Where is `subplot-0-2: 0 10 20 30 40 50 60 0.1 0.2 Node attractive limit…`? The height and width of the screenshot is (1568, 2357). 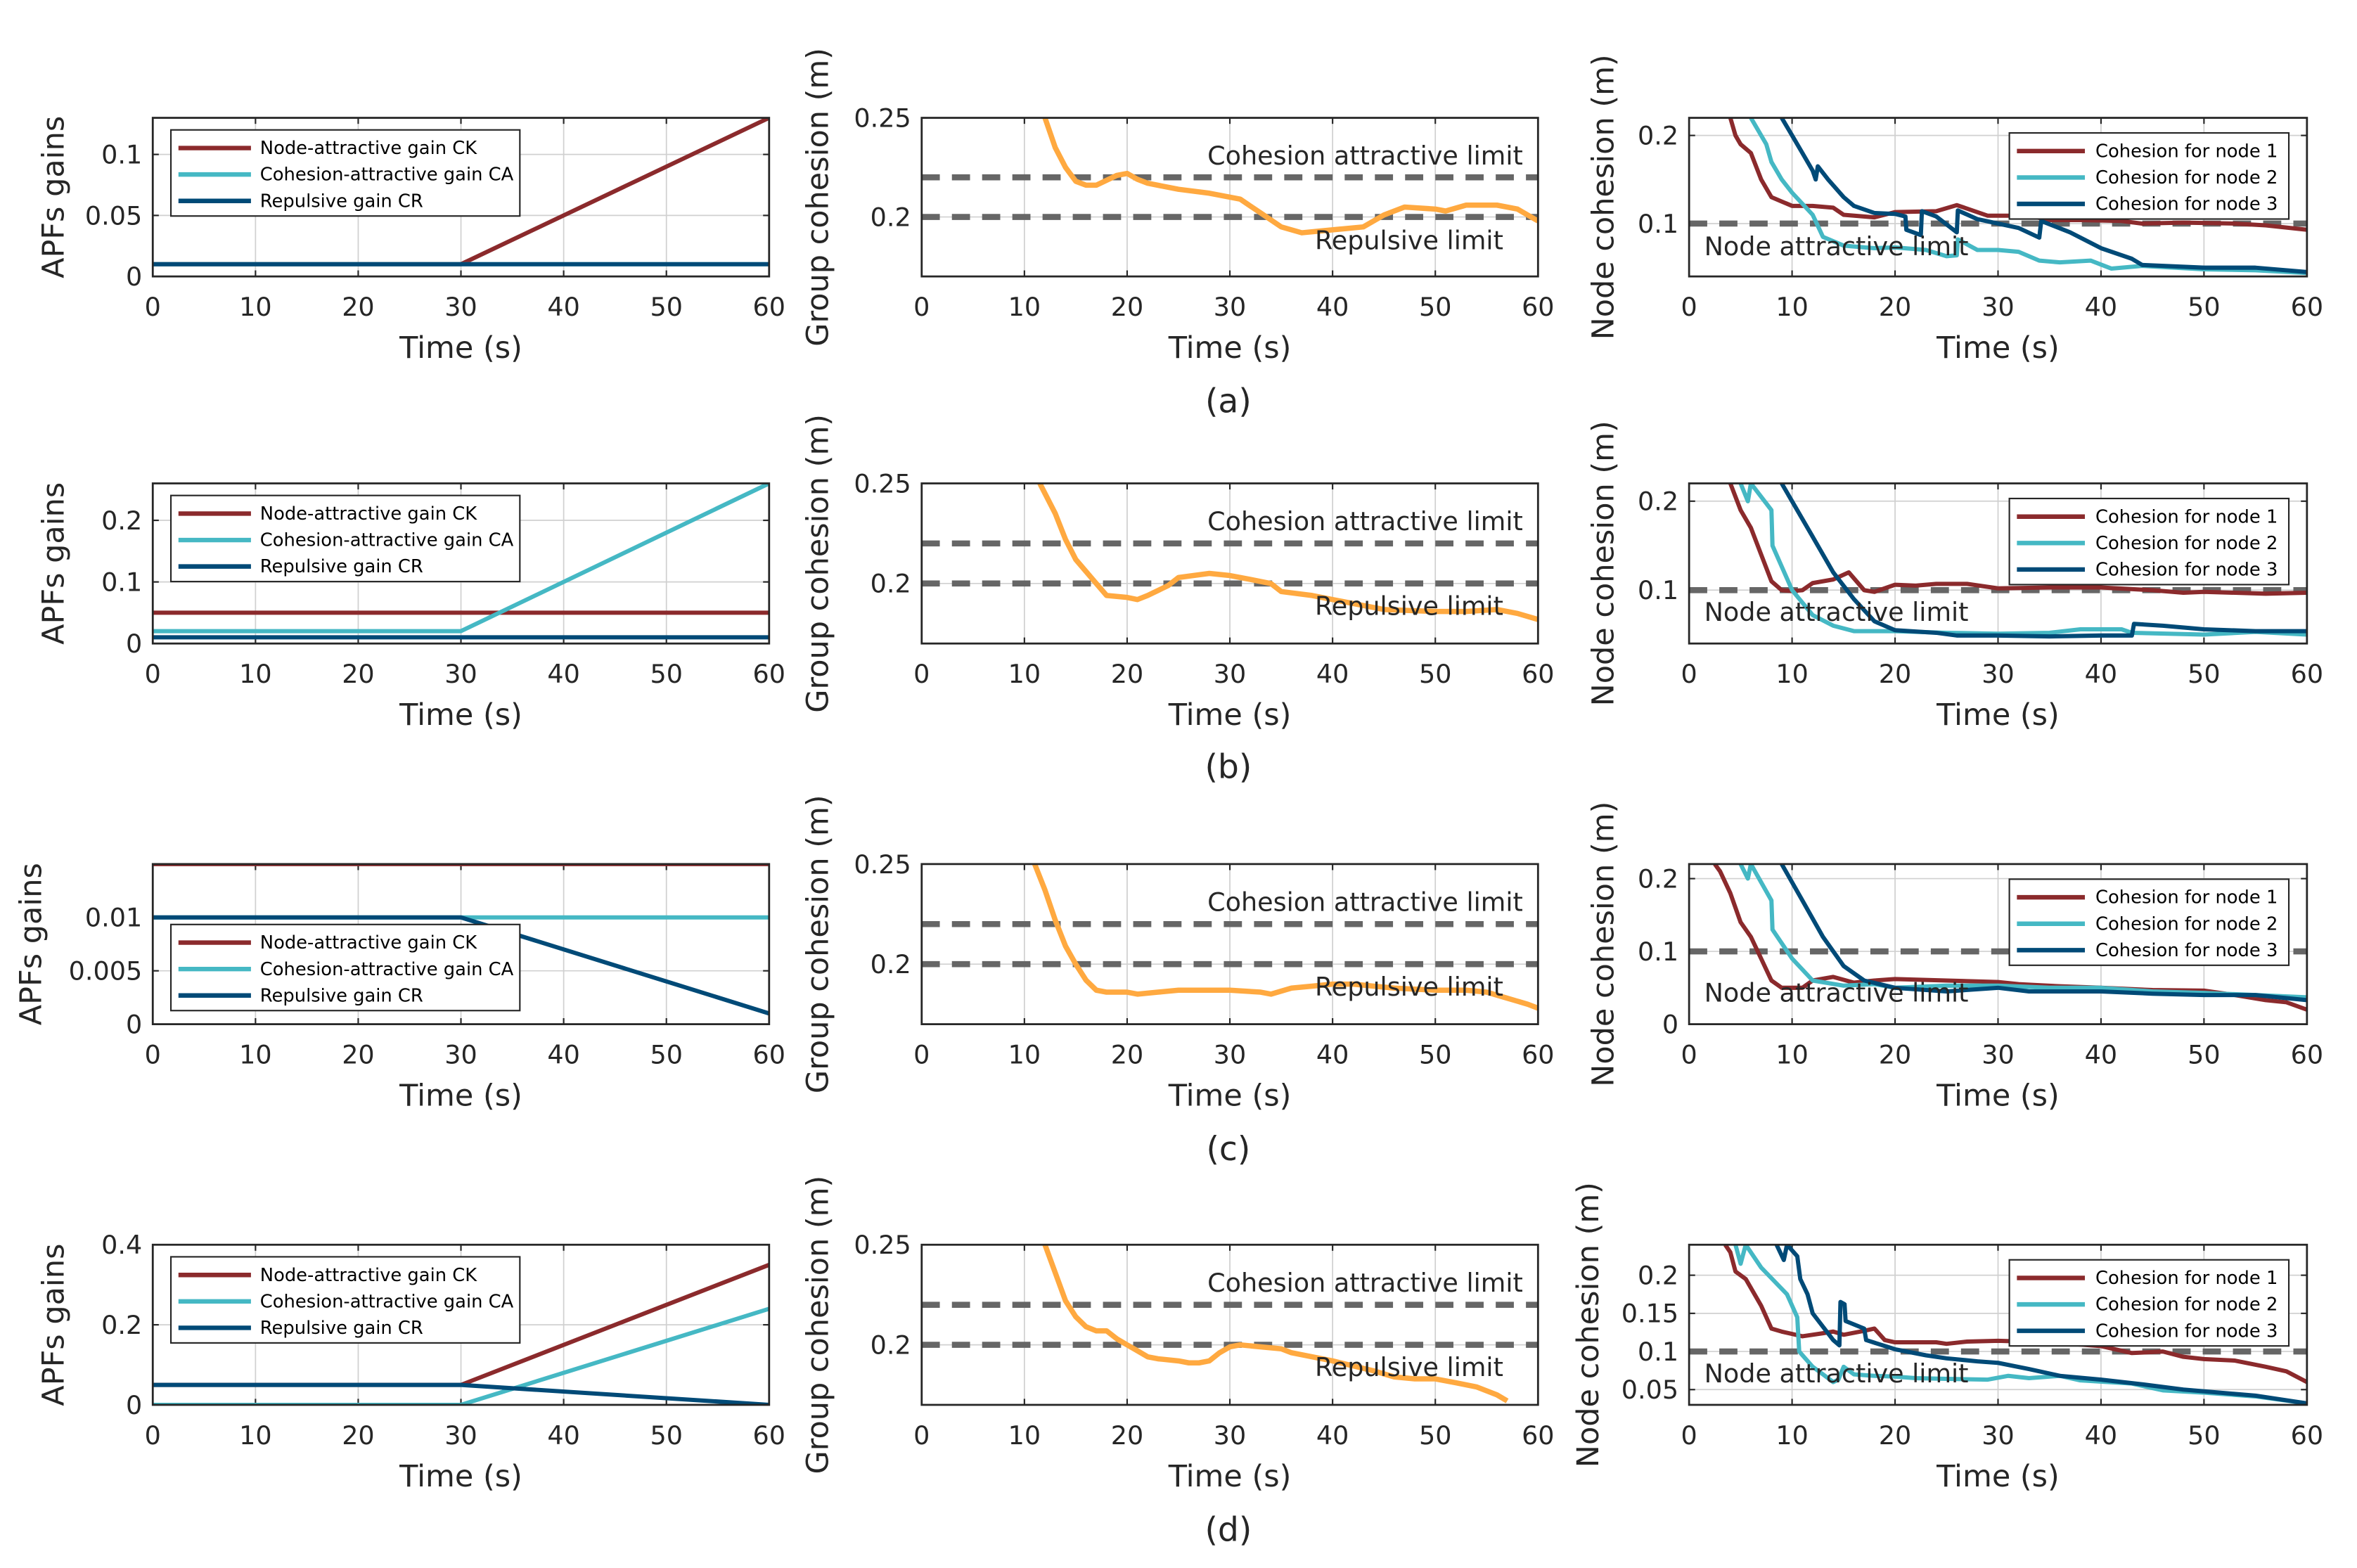 subplot-0-2: 0 10 20 30 40 50 60 0.1 0.2 Node attractive limit… is located at coordinates (1954, 210).